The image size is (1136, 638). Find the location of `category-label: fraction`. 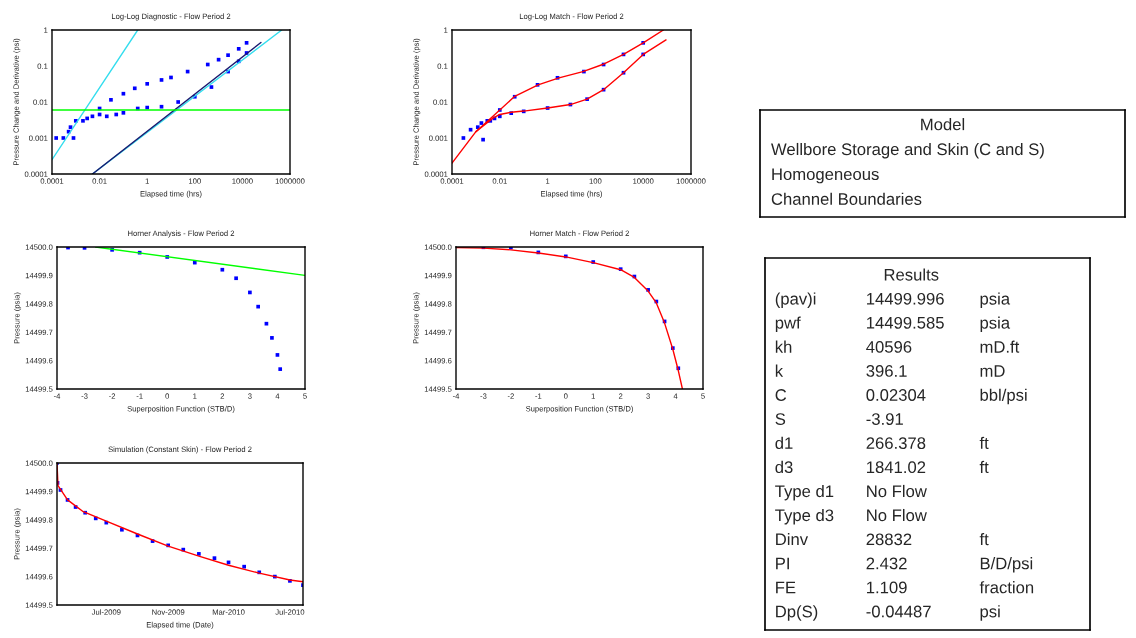

category-label: fraction is located at coordinates (1006, 587).